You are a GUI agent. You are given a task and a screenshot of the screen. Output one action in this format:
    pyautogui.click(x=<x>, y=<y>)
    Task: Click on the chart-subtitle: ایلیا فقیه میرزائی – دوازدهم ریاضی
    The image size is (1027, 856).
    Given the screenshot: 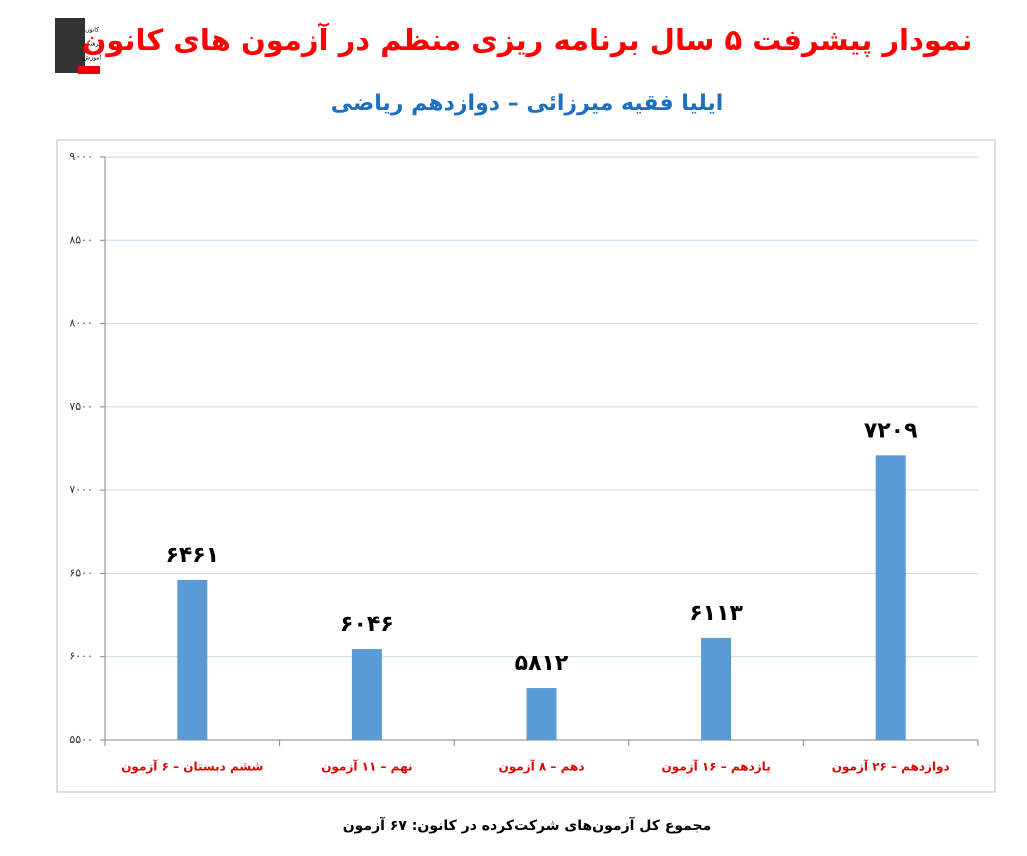 What is the action you would take?
    pyautogui.click(x=527, y=103)
    